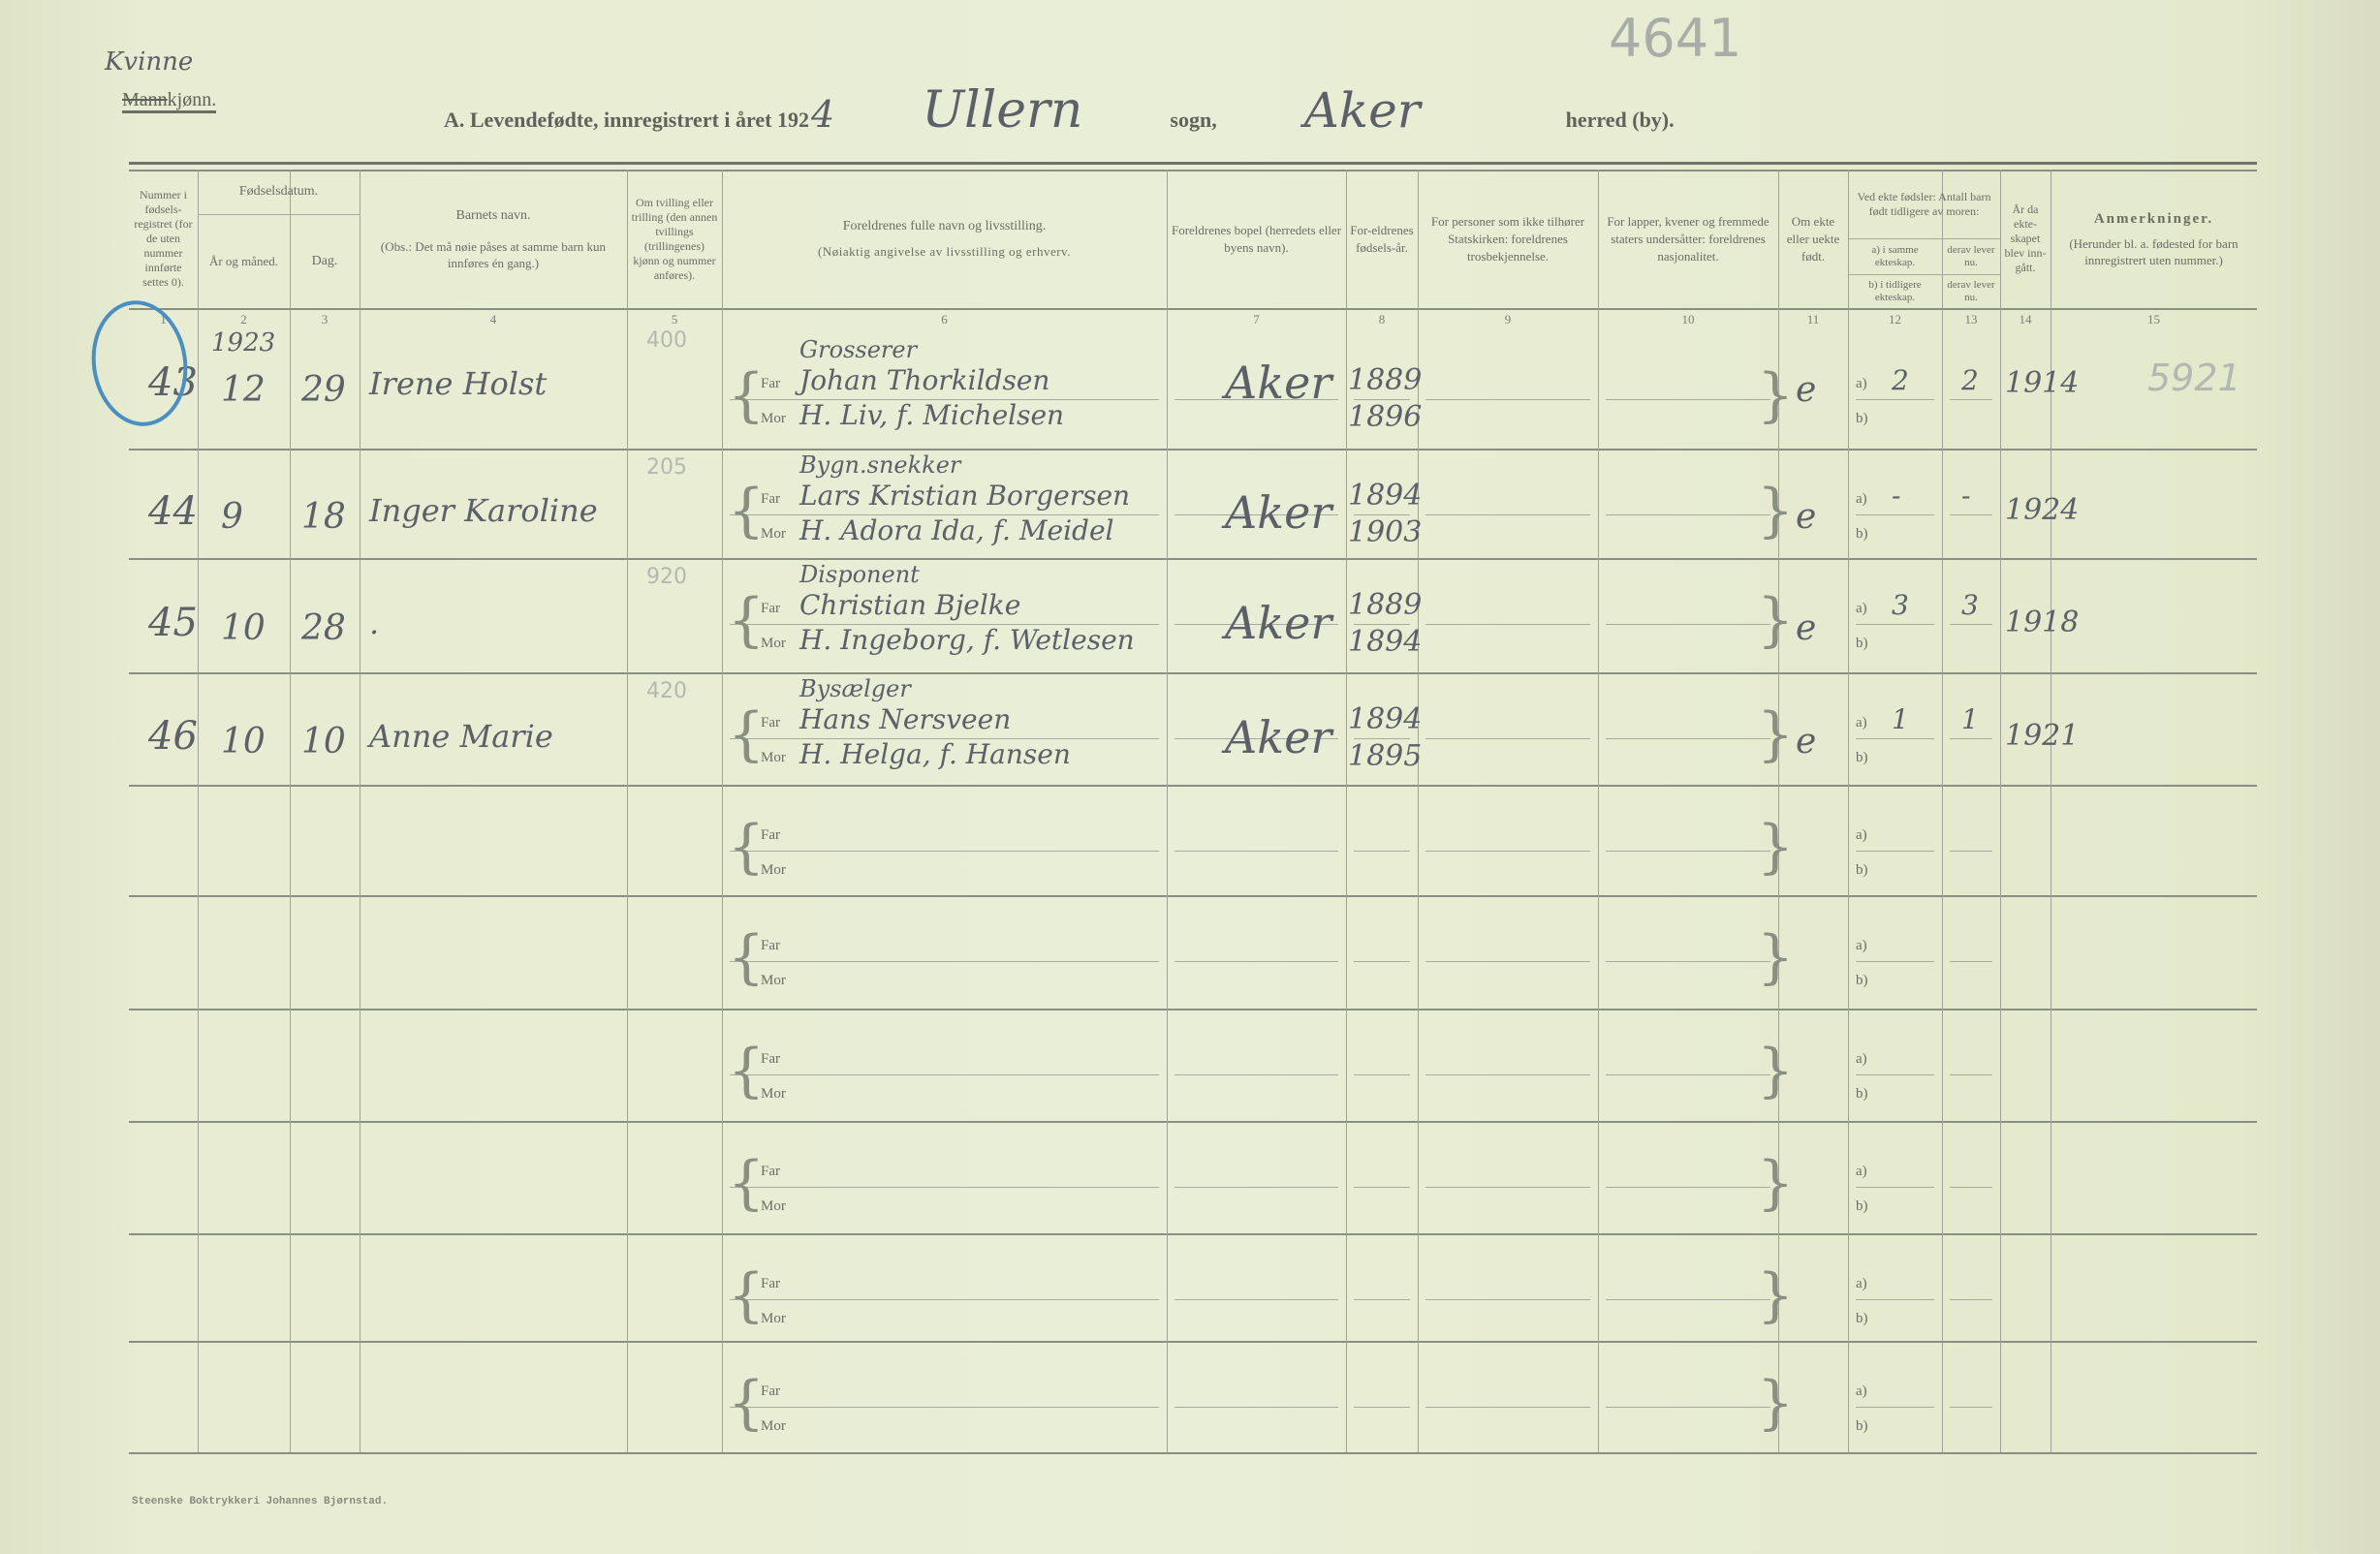 Image resolution: width=2380 pixels, height=1554 pixels. What do you see at coordinates (325, 319) in the screenshot?
I see `column-number: 3` at bounding box center [325, 319].